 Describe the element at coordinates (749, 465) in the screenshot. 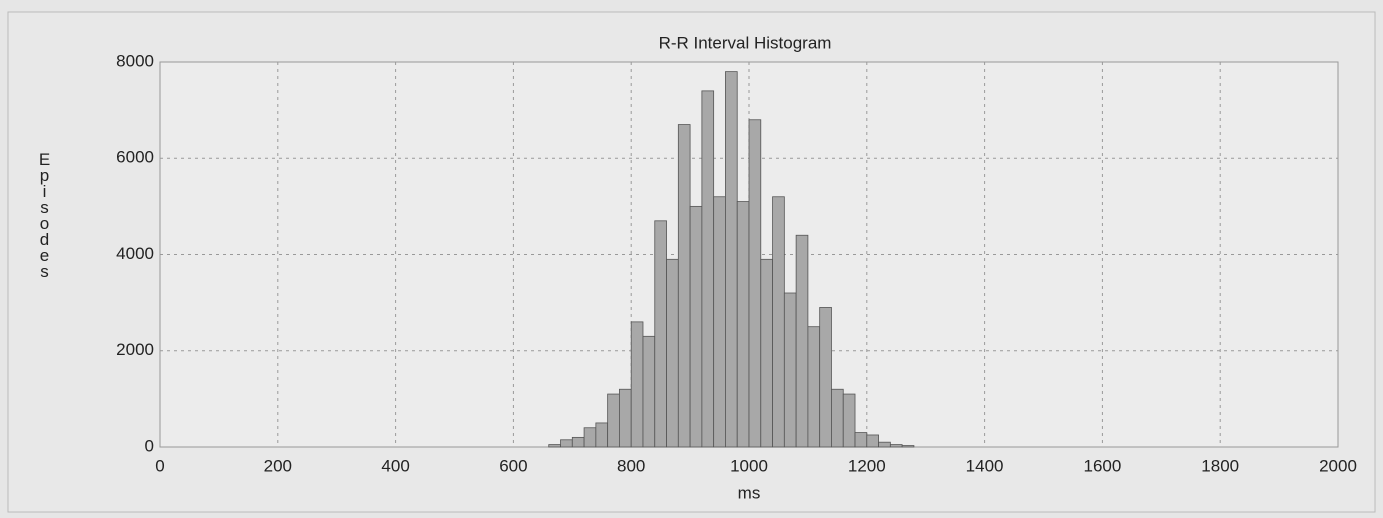

I see `x-tick-label: 1000` at that location.